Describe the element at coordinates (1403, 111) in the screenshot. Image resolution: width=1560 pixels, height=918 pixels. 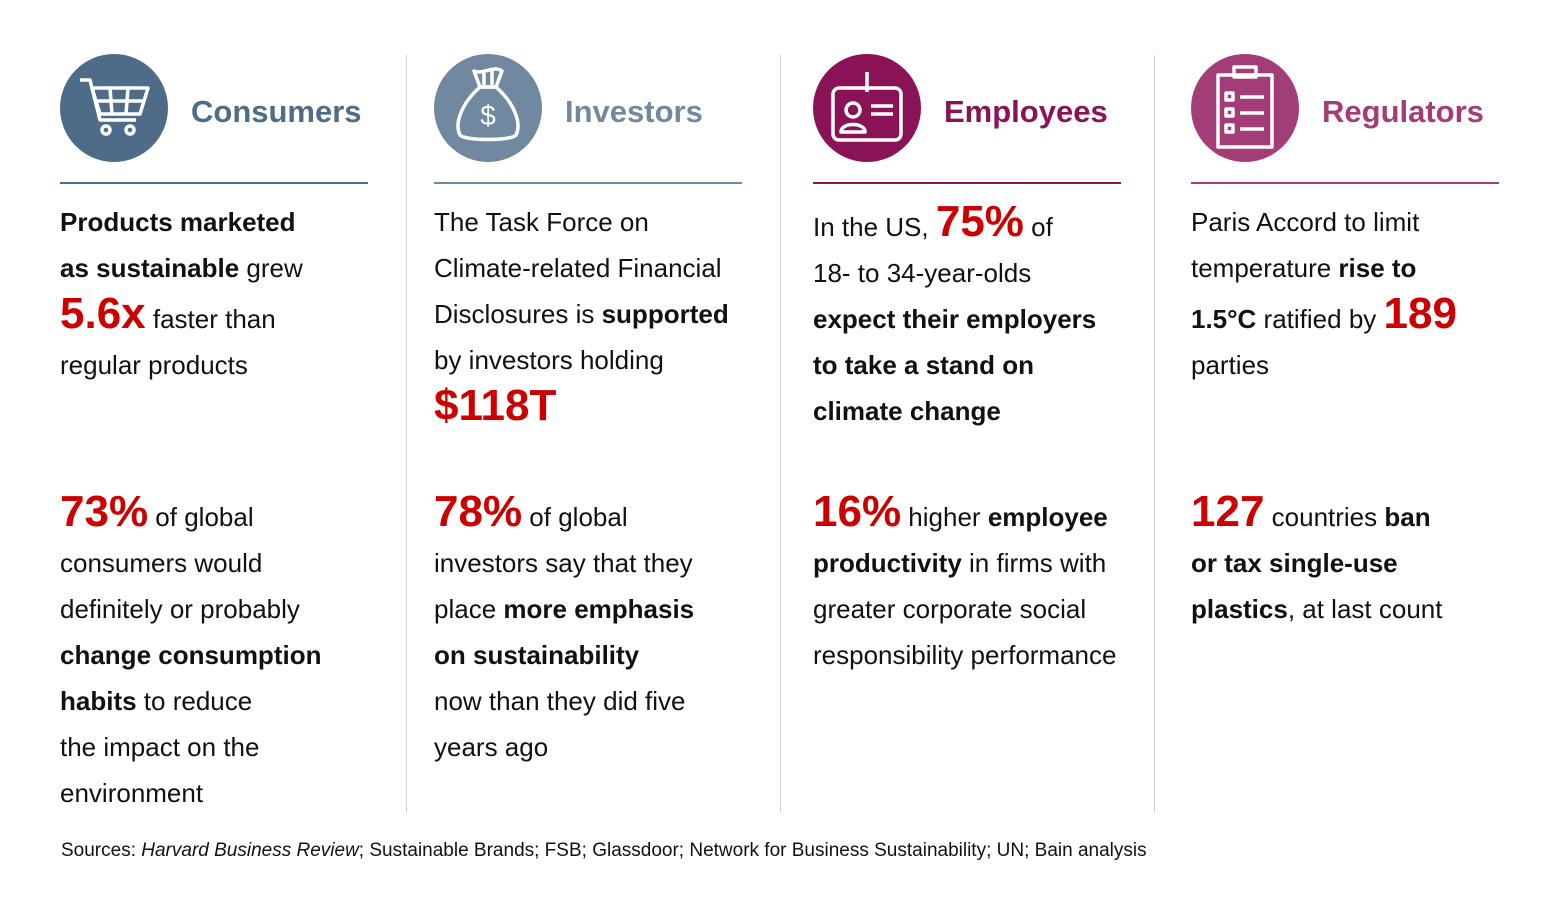
I see `column-heading: Regulators` at that location.